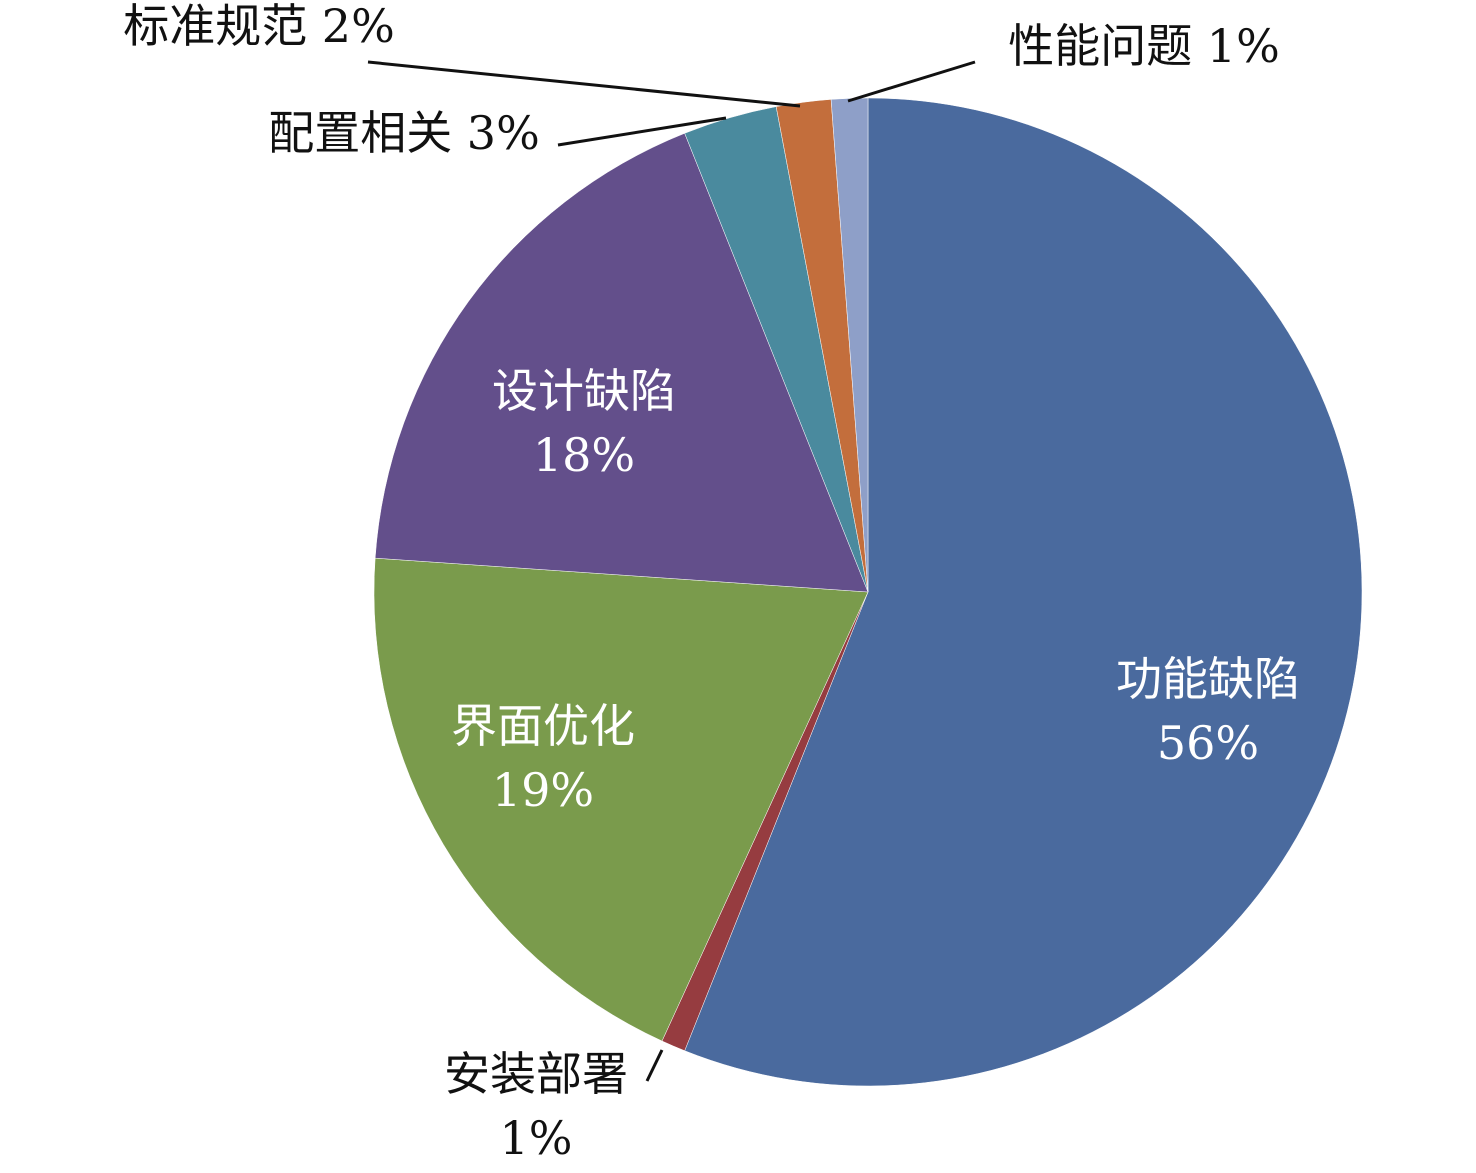  What do you see at coordinates (259, 26) in the screenshot?
I see `slice-label-6: 标准规范 2%` at bounding box center [259, 26].